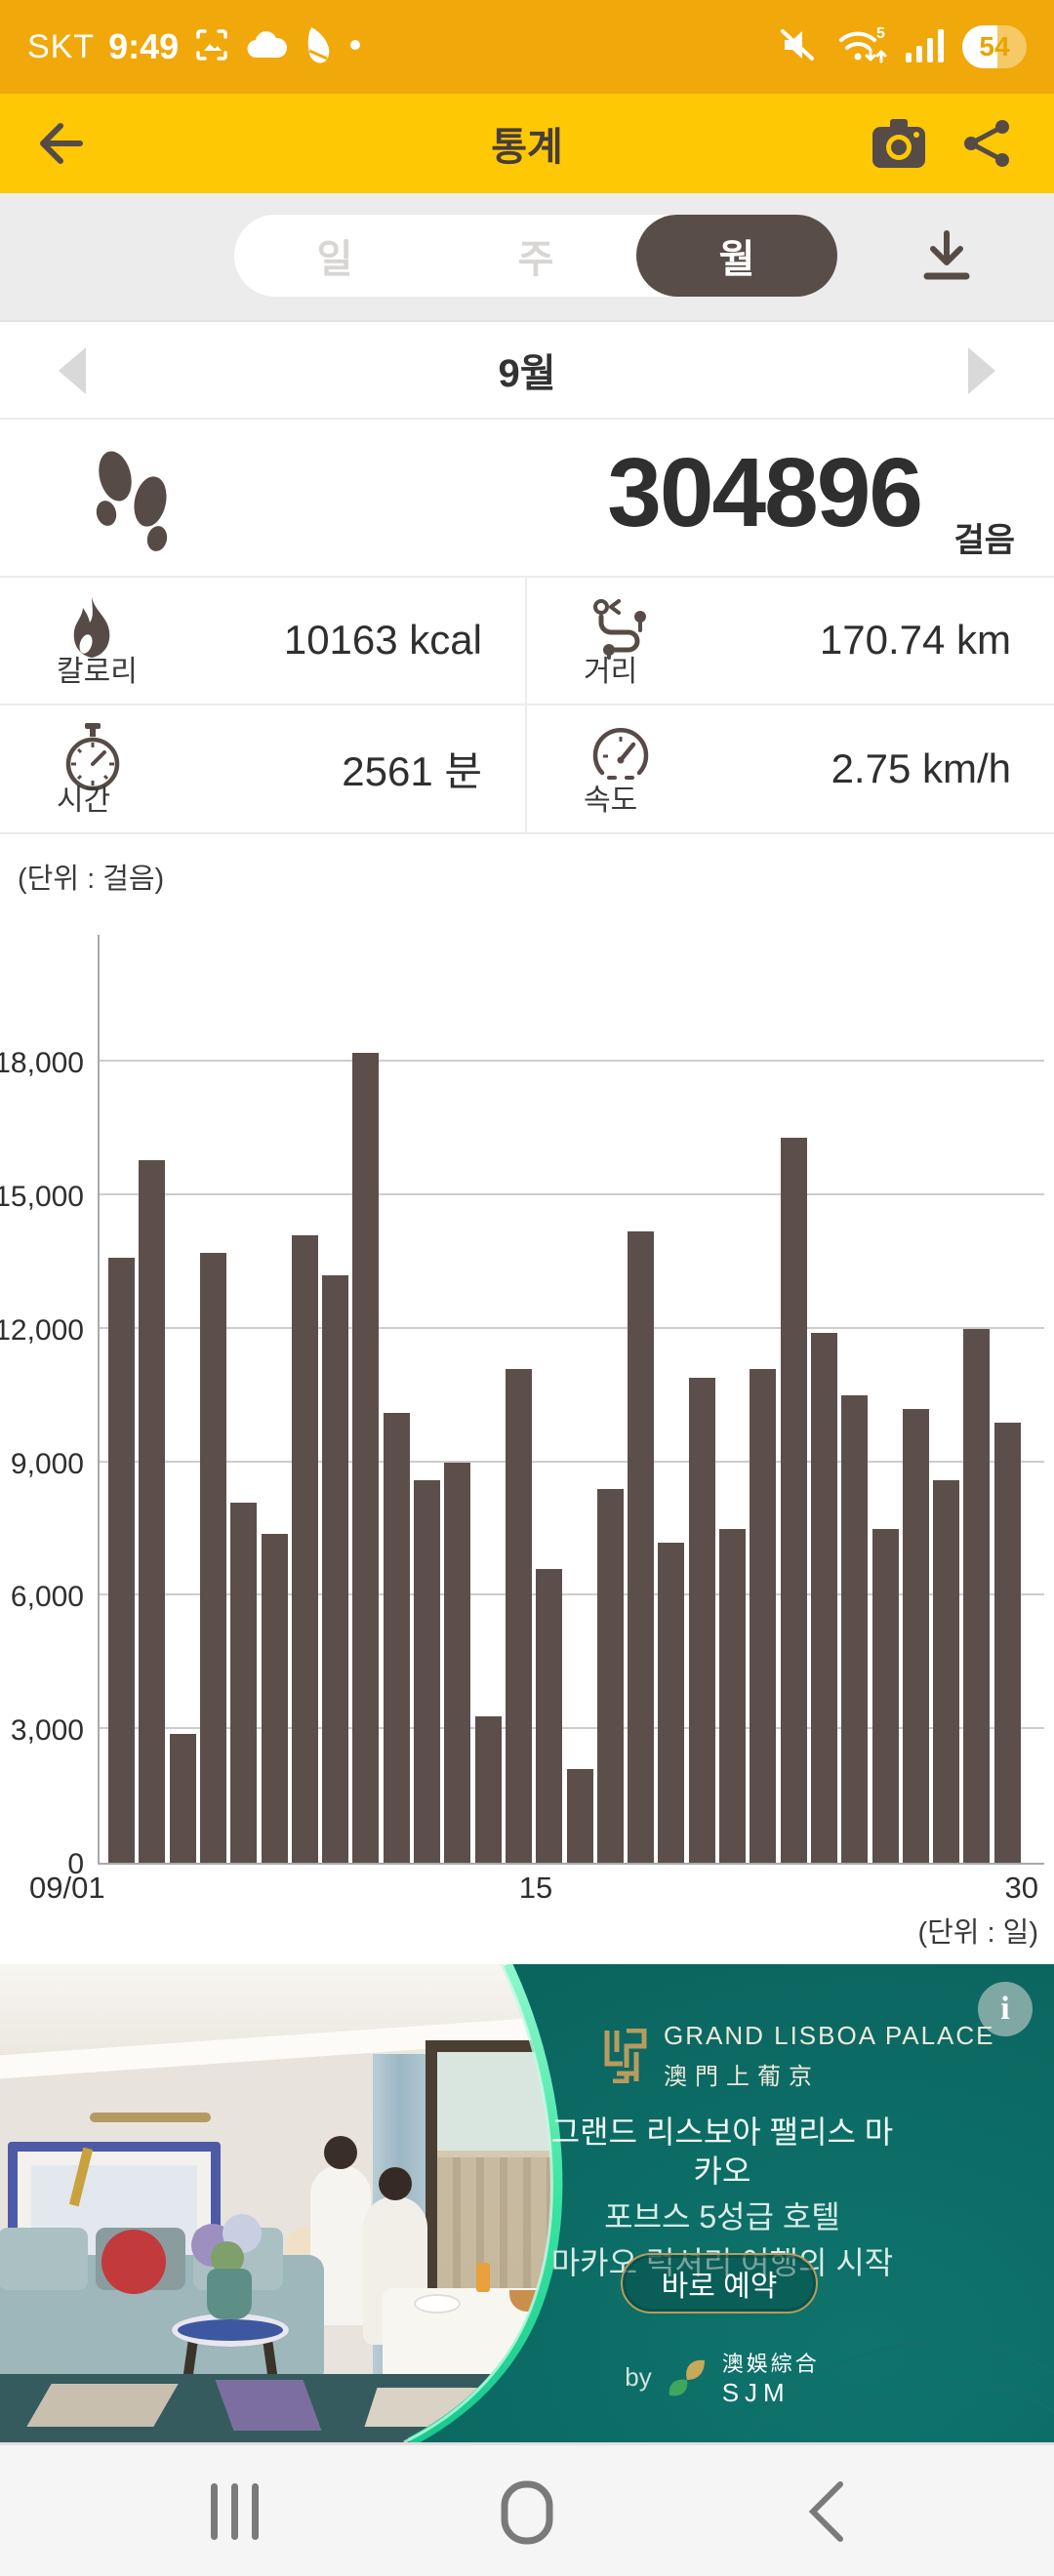  What do you see at coordinates (42, 1063) in the screenshot?
I see `y-tick-label-18000: 18,000` at bounding box center [42, 1063].